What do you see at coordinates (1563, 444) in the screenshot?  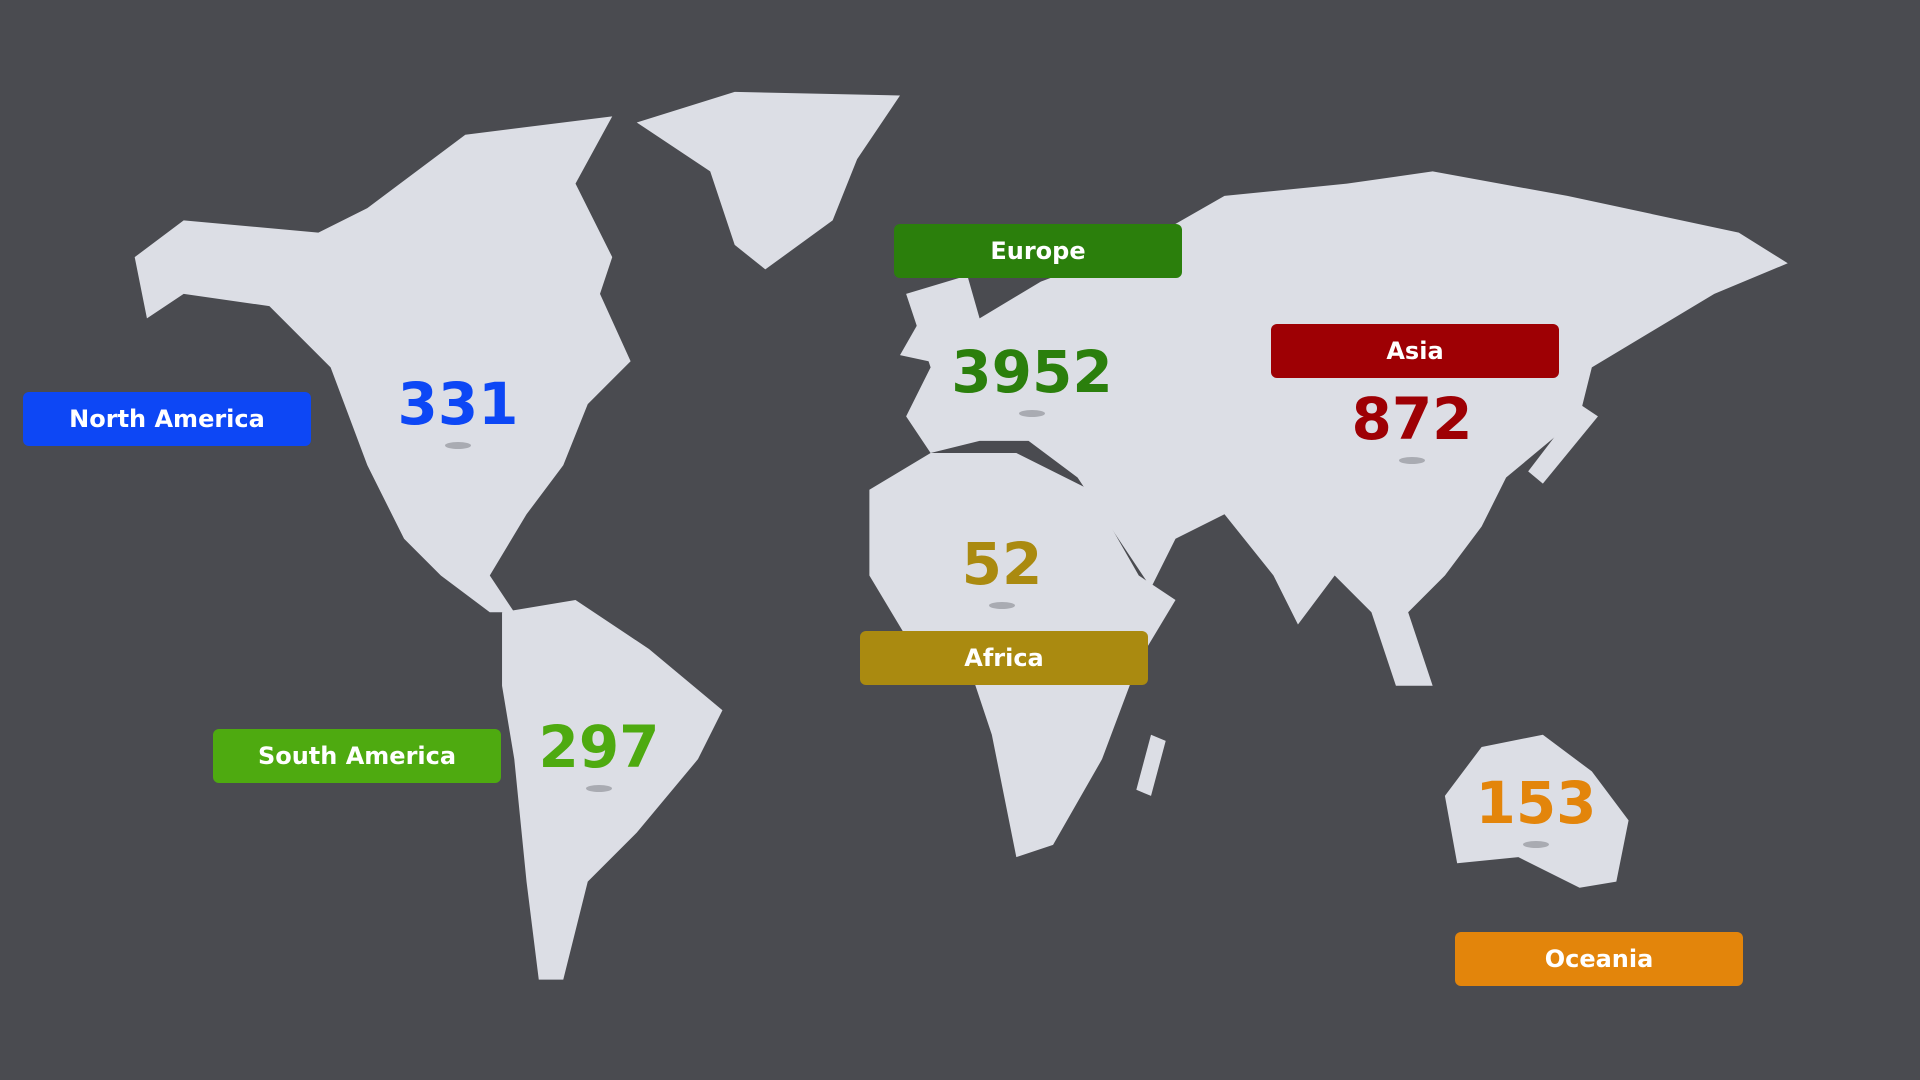 I see `japan-landmass` at bounding box center [1563, 444].